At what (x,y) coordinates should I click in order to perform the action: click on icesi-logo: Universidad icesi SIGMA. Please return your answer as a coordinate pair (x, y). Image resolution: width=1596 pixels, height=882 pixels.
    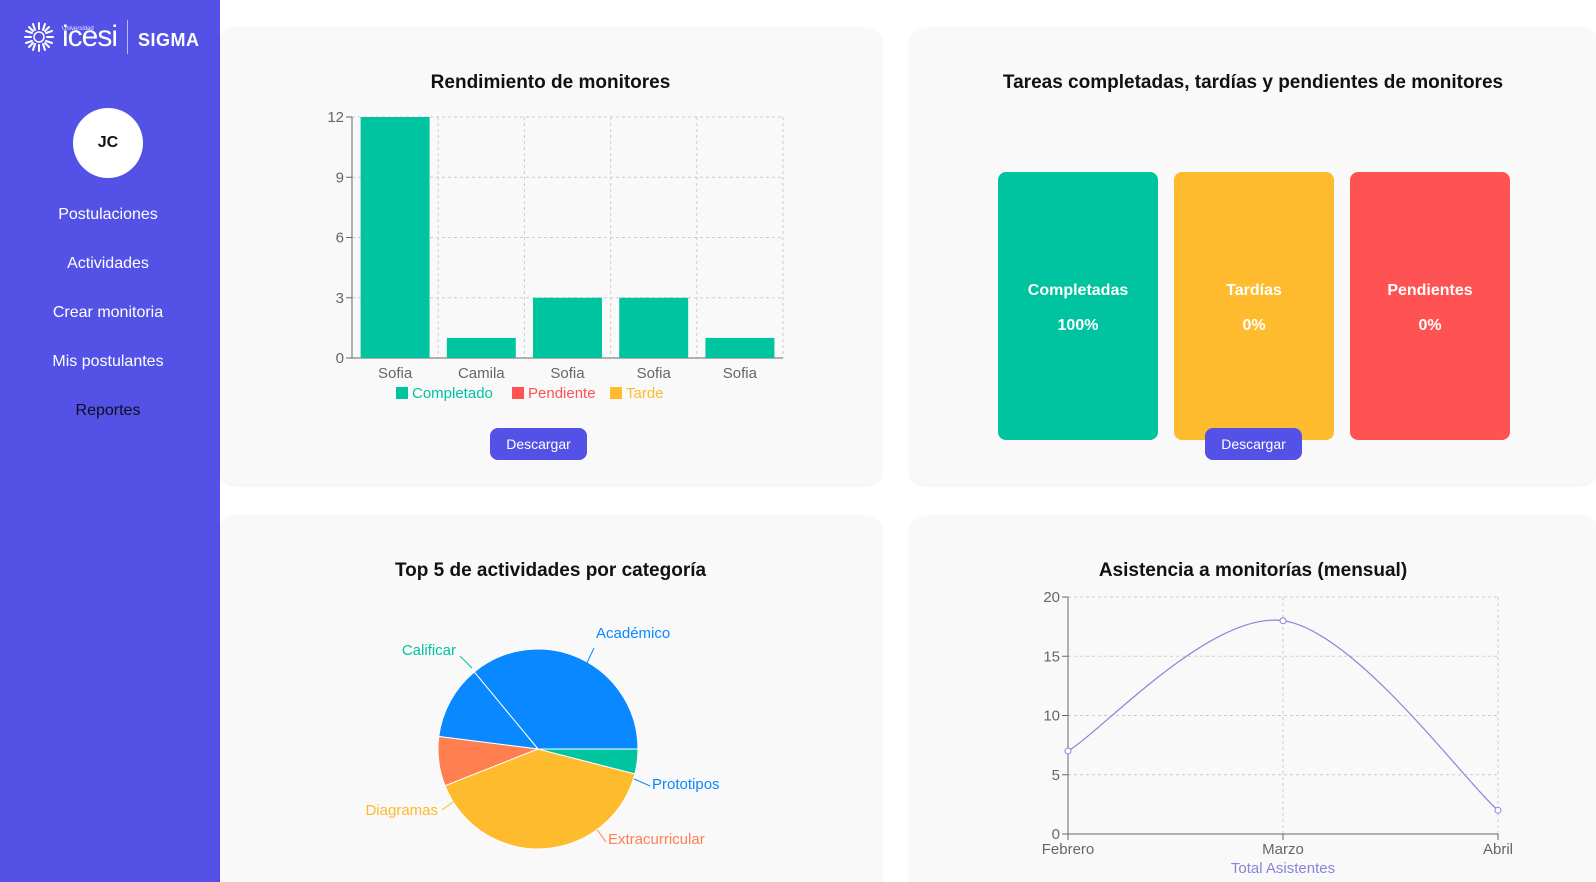
    Looking at the image, I should click on (111, 37).